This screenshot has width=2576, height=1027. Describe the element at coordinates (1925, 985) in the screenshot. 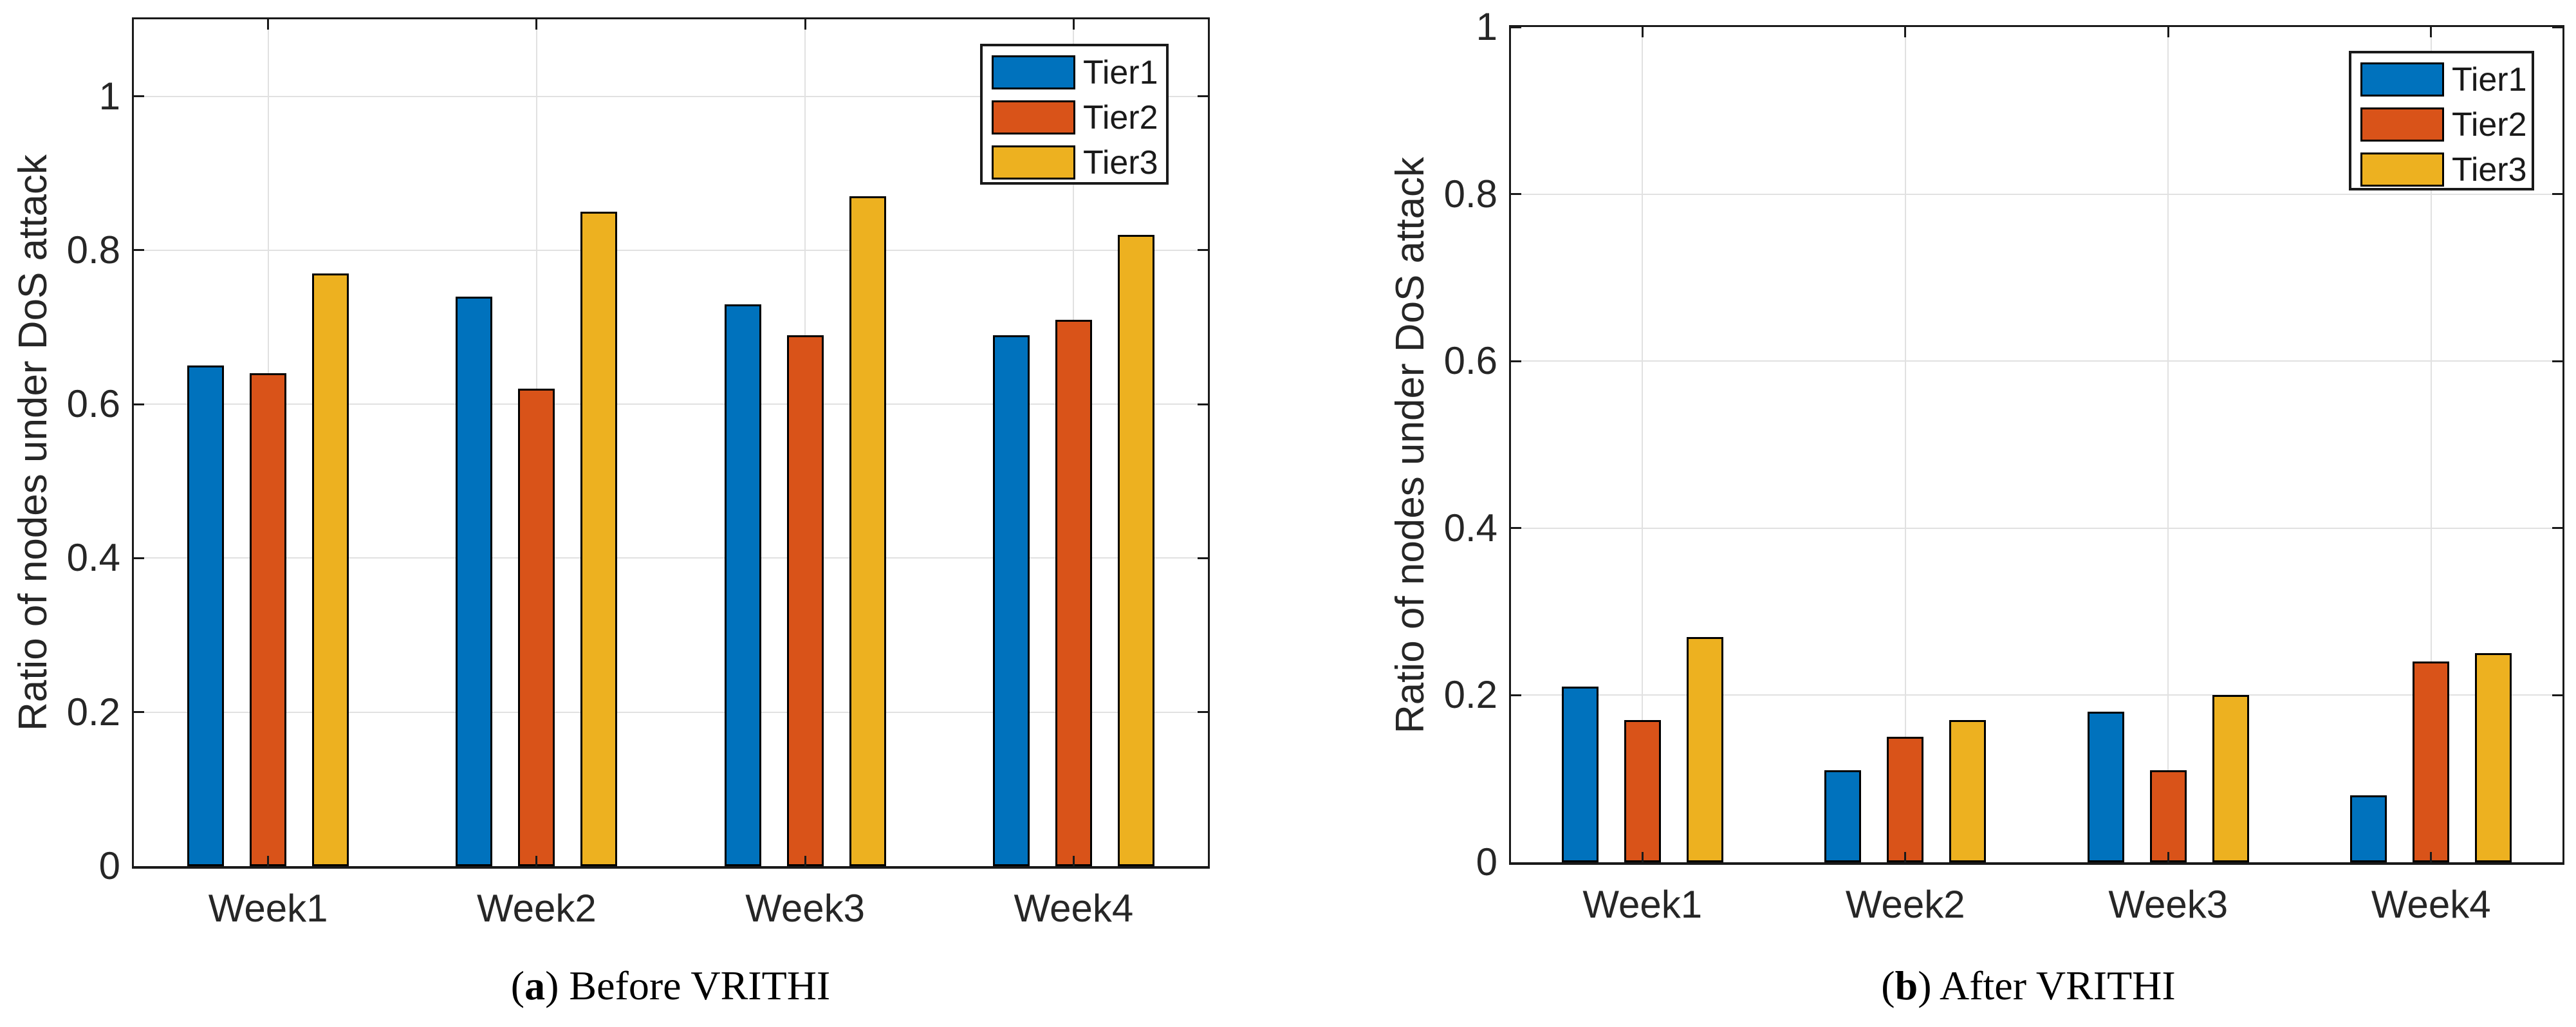

I see `caption-b-close: )` at that location.